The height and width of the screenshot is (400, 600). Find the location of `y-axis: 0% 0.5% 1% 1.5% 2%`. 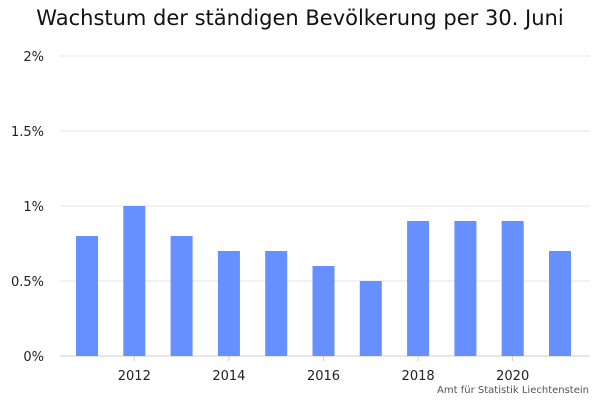

y-axis: 0% 0.5% 1% 1.5% 2% is located at coordinates (27, 207).